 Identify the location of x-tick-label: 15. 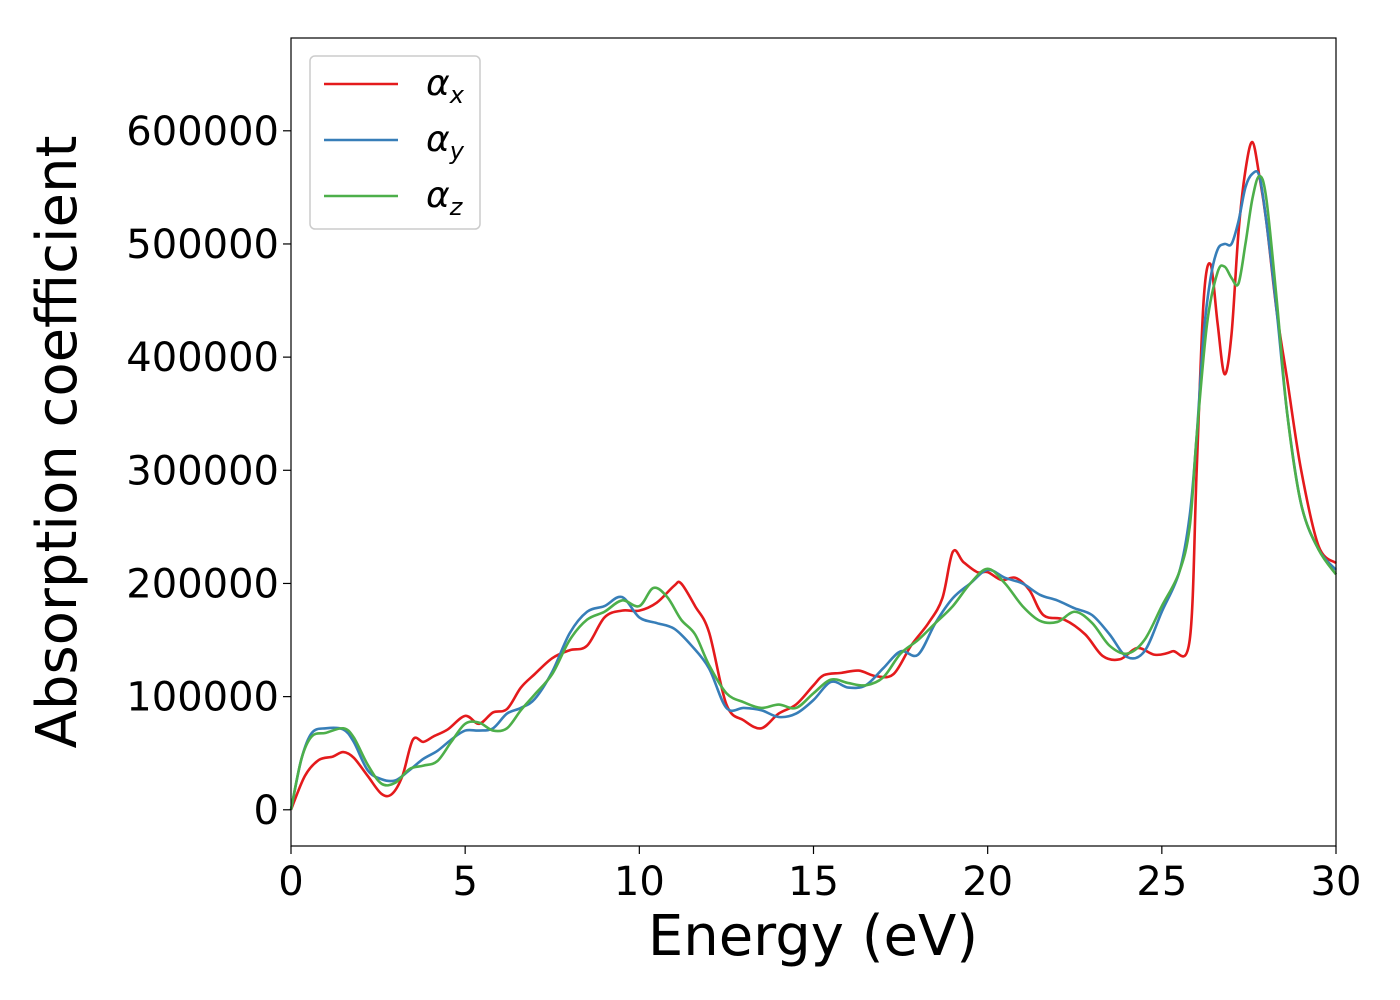
(813, 882).